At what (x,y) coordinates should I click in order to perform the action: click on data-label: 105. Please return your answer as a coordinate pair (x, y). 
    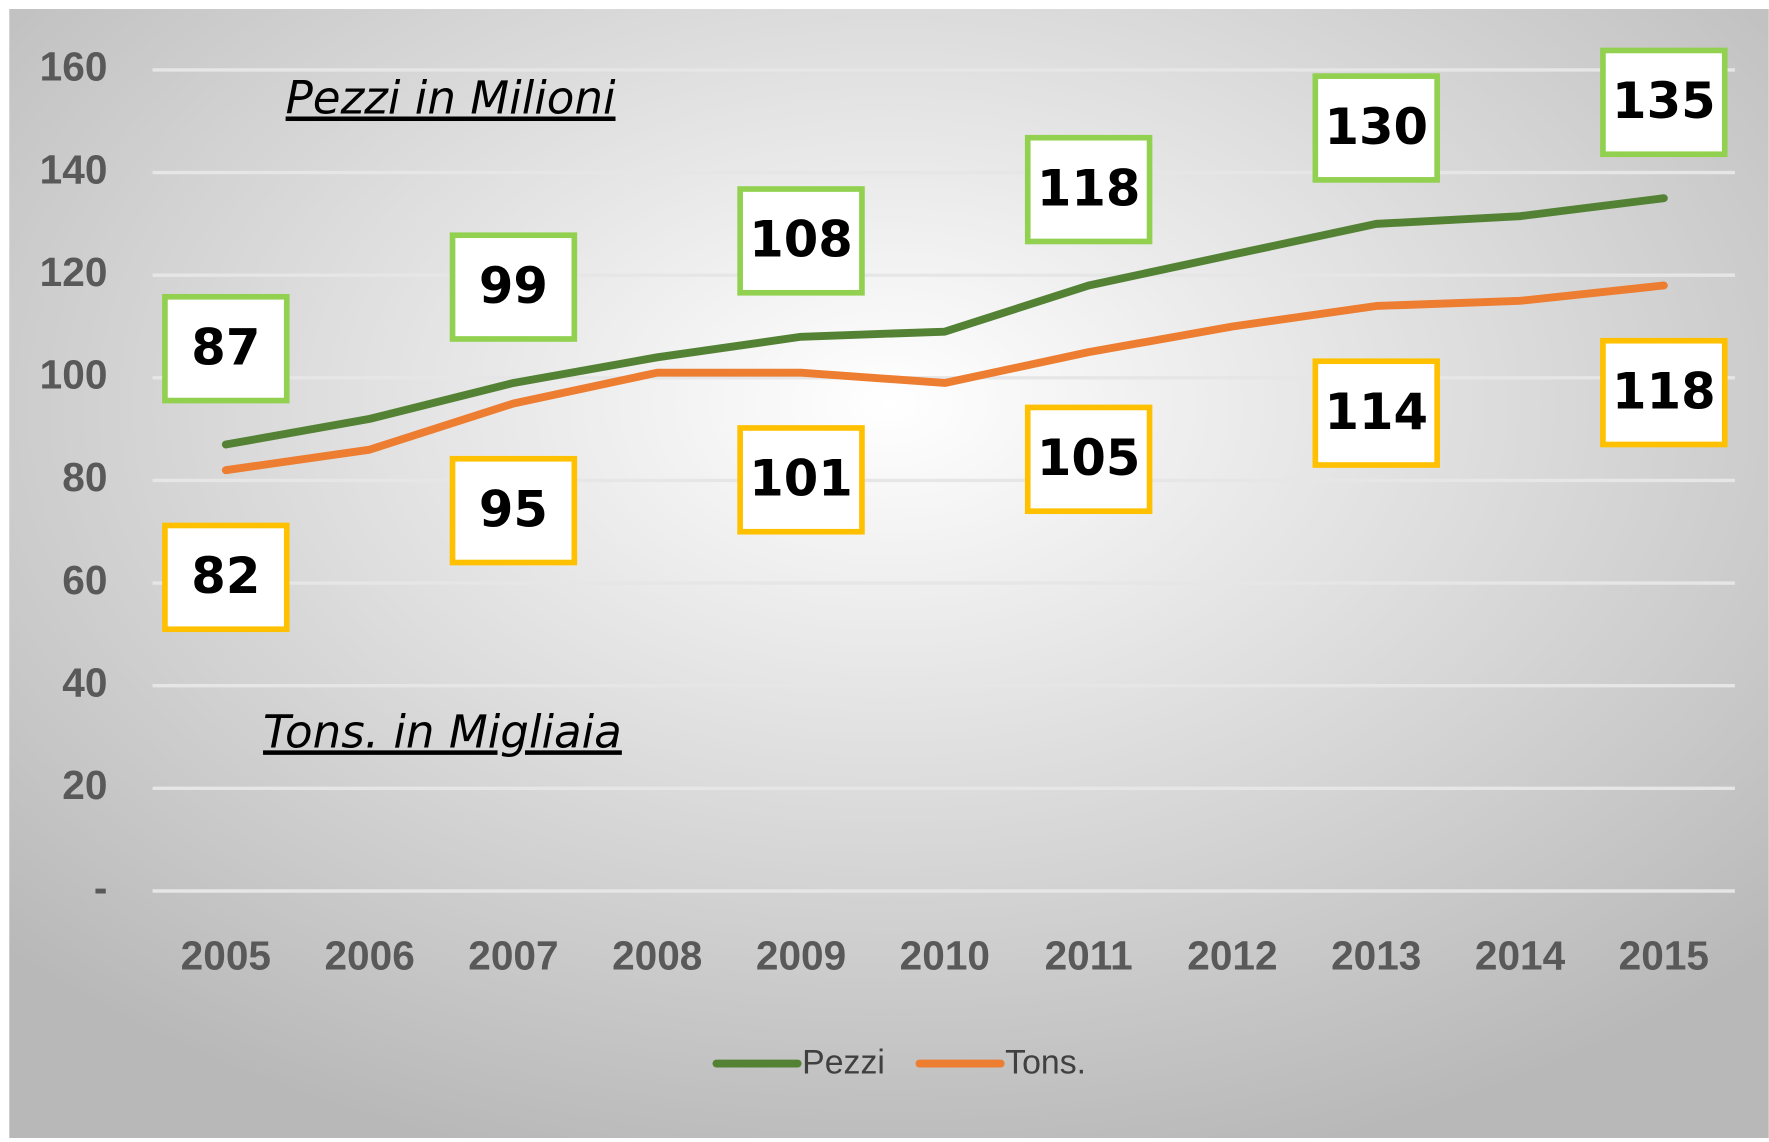
    Looking at the image, I should click on (1089, 458).